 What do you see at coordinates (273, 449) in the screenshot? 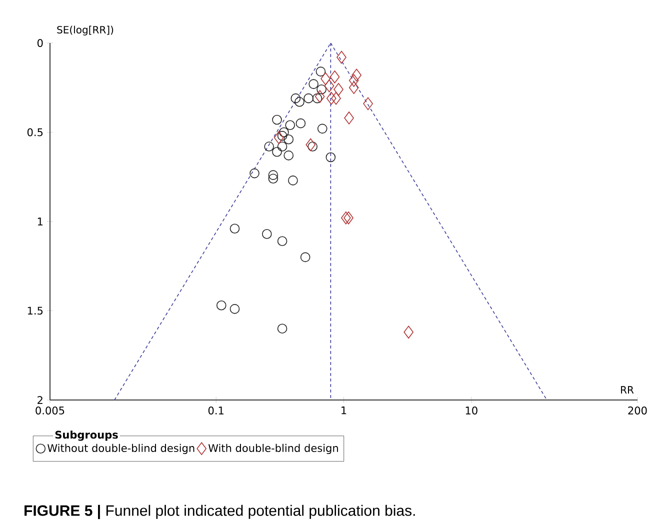
I see `legend-label: With double-blind design` at bounding box center [273, 449].